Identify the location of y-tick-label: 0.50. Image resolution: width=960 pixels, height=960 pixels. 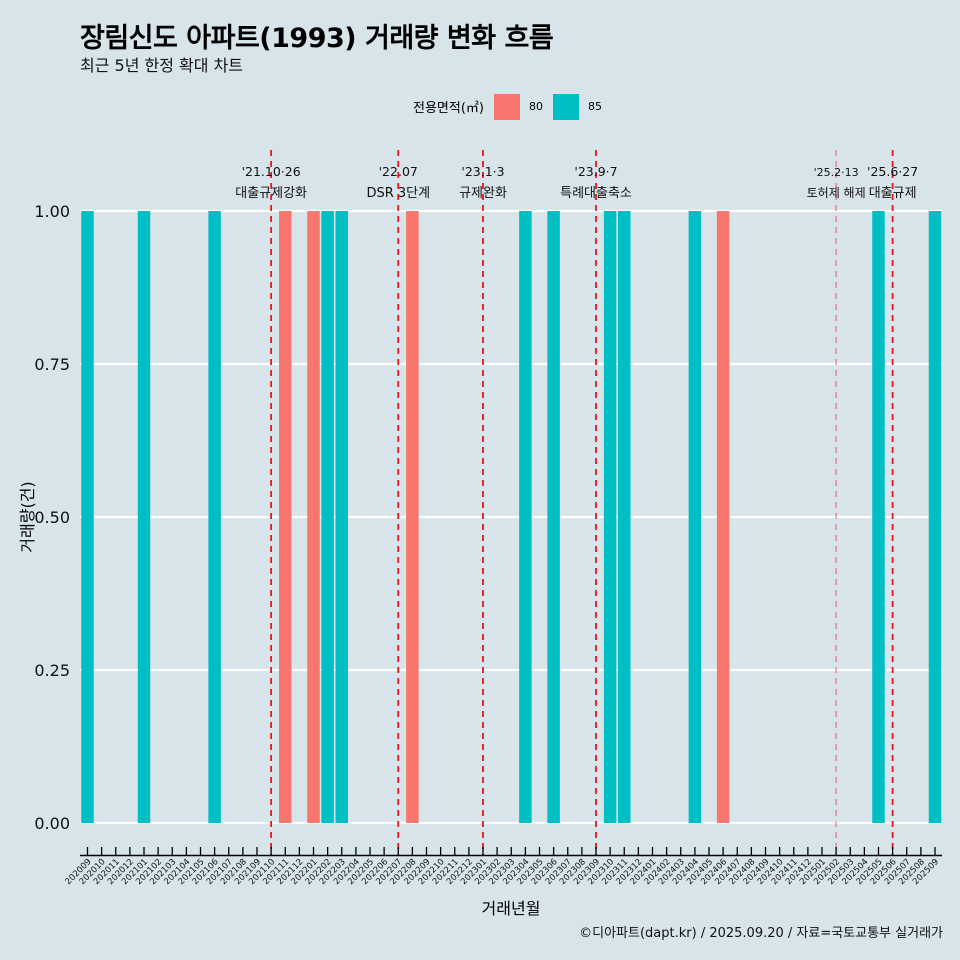
(52, 517).